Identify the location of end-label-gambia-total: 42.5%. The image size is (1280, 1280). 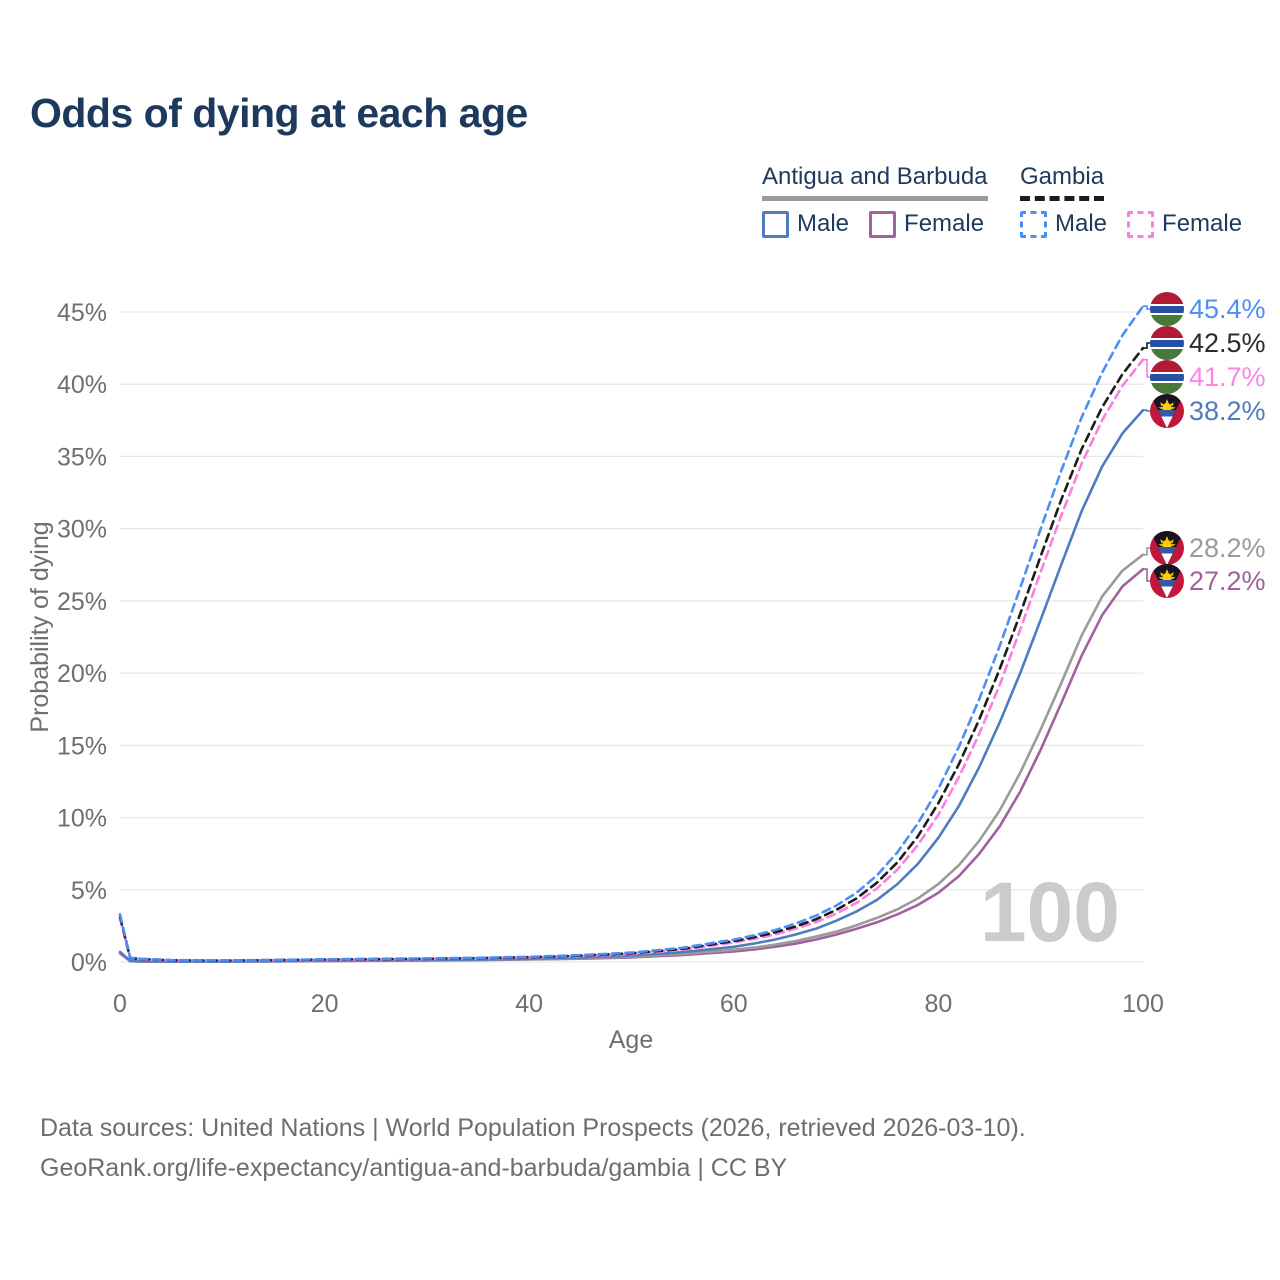
(1227, 343).